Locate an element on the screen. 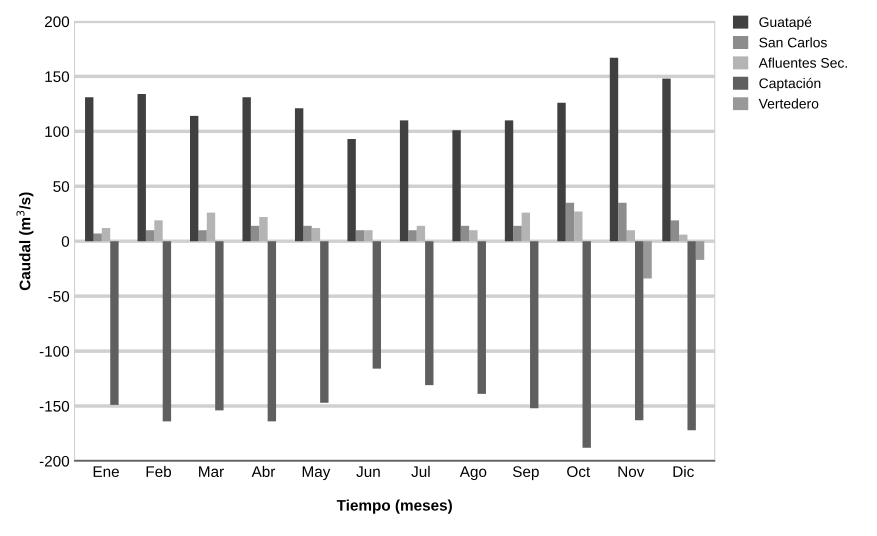  y-tick-label: -100 is located at coordinates (55, 351).